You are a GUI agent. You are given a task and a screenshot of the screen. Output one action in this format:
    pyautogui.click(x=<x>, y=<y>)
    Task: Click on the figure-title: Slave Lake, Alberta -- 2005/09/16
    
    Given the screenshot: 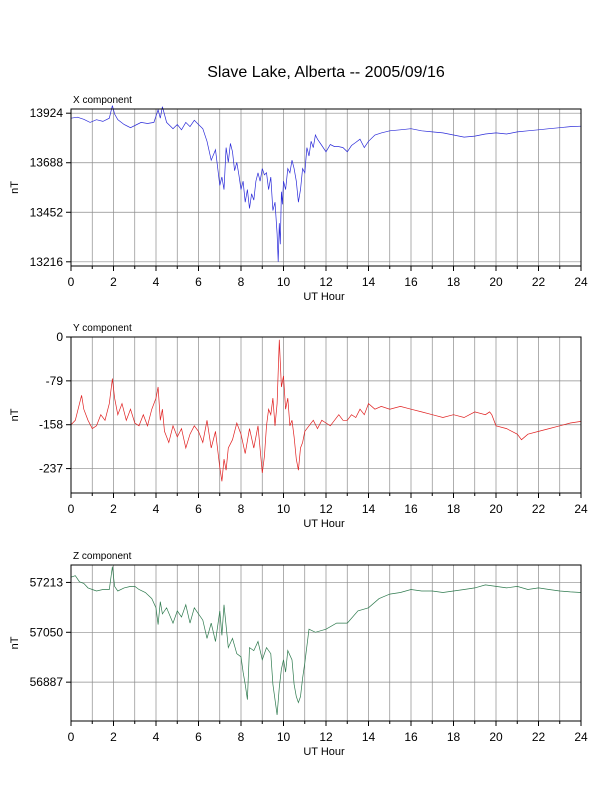 What is the action you would take?
    pyautogui.click(x=326, y=72)
    